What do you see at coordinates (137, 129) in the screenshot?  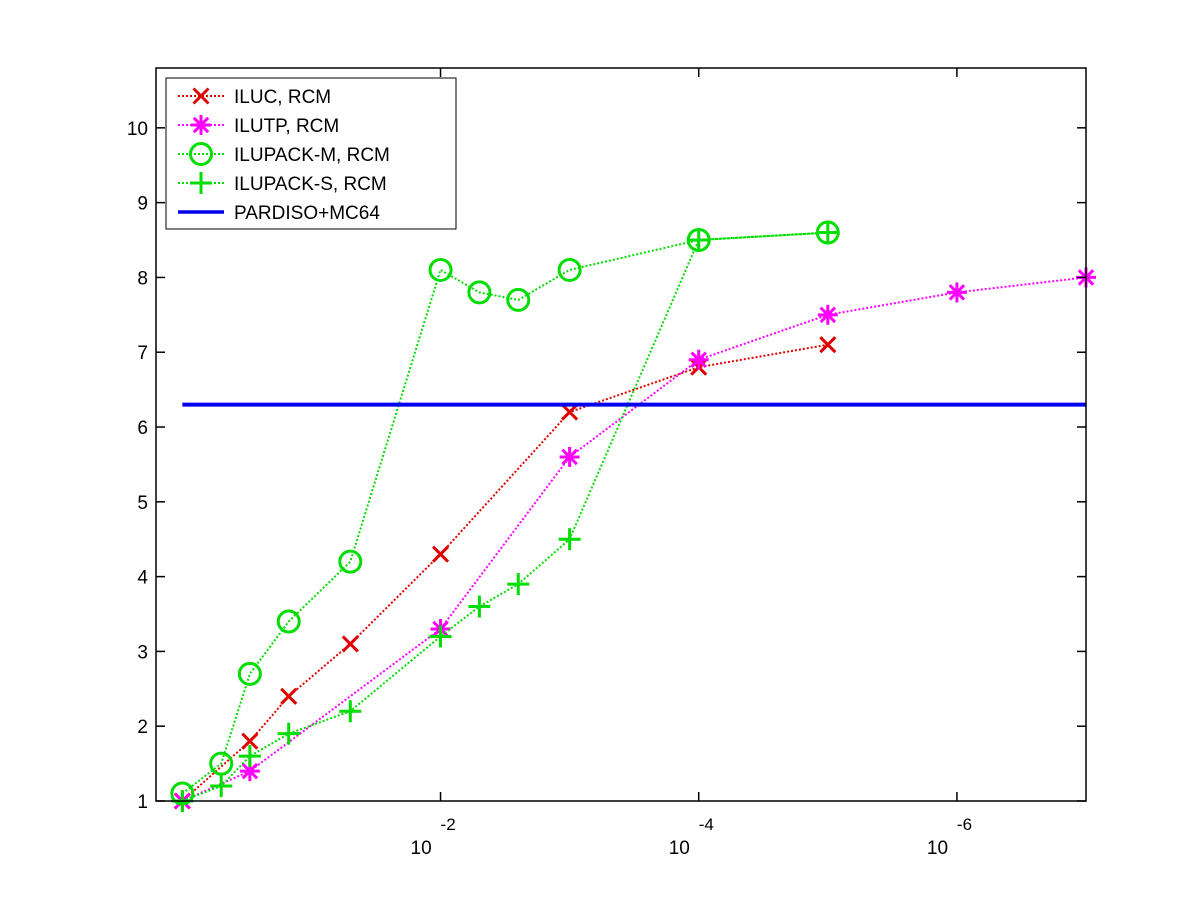 I see `y-tick-label: 10` at bounding box center [137, 129].